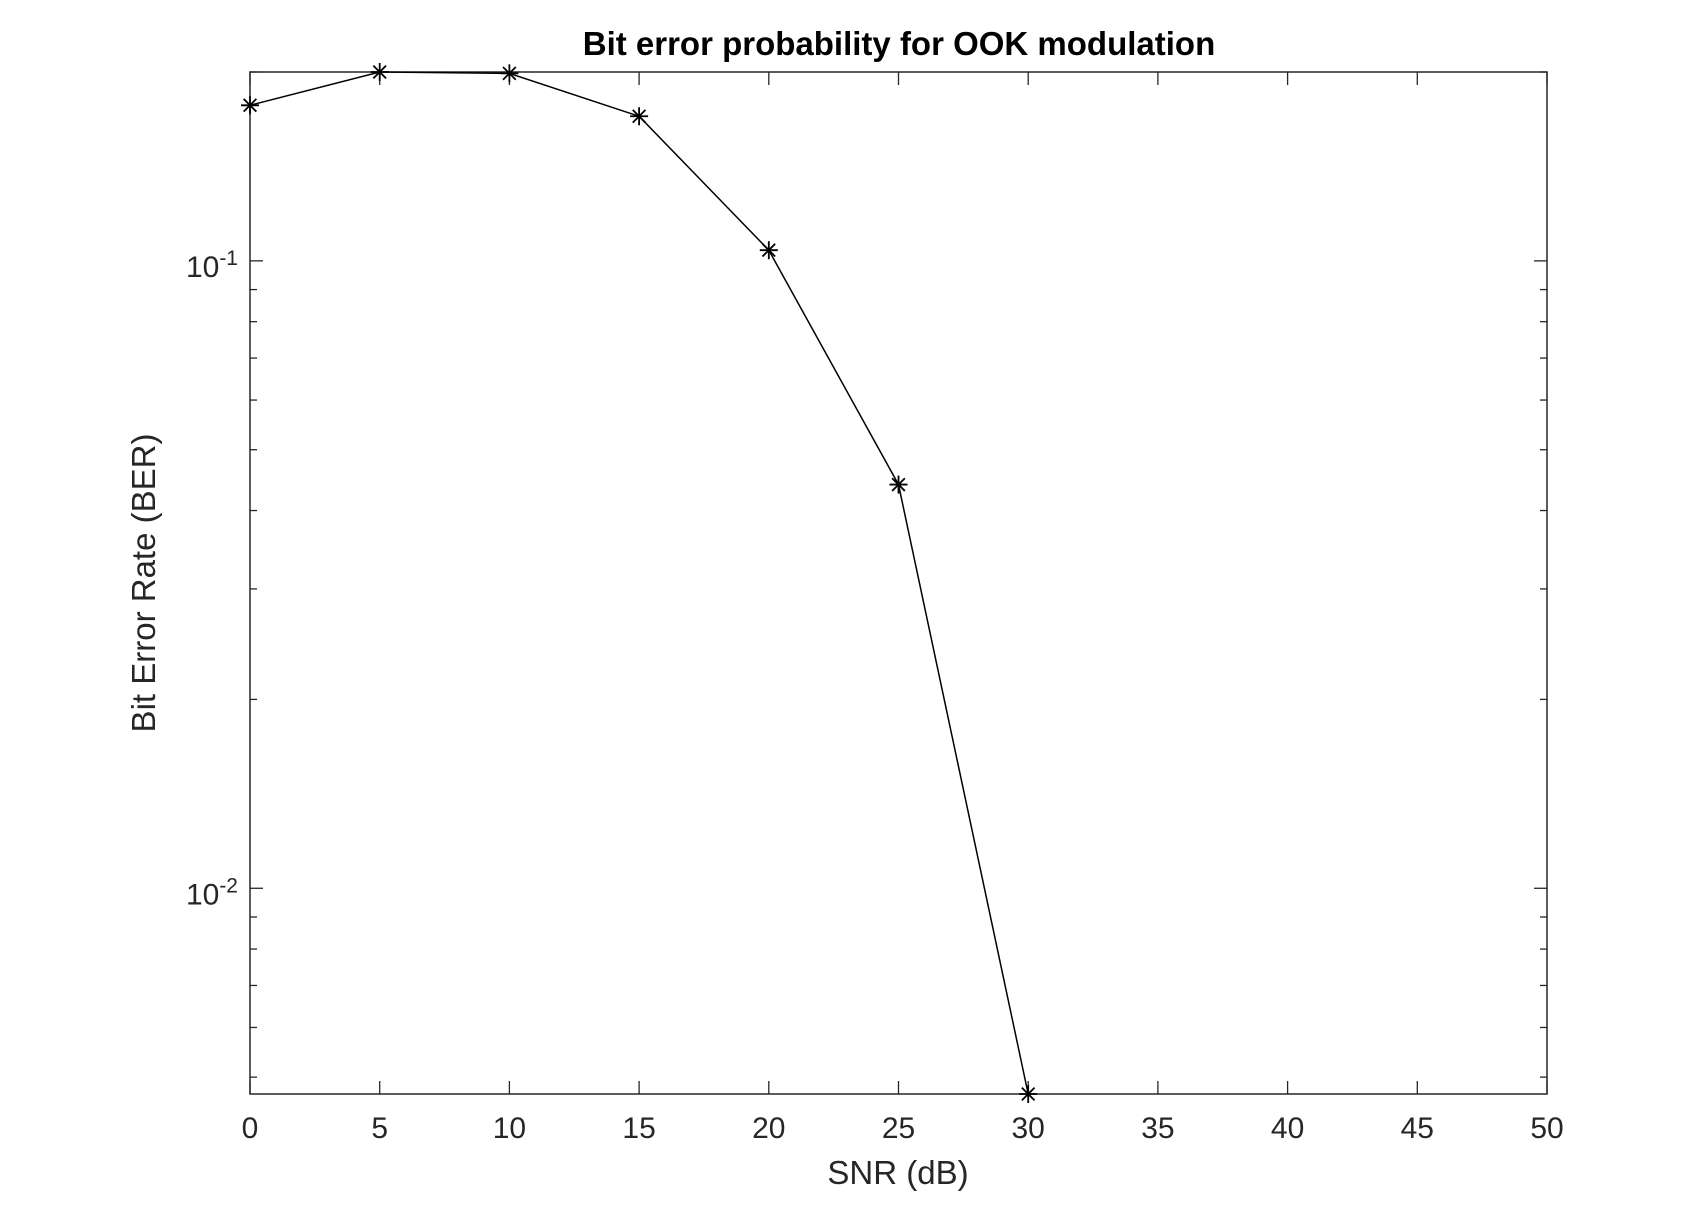  Describe the element at coordinates (899, 43) in the screenshot. I see `chart-title: Bit error probability for OOK modulation` at that location.